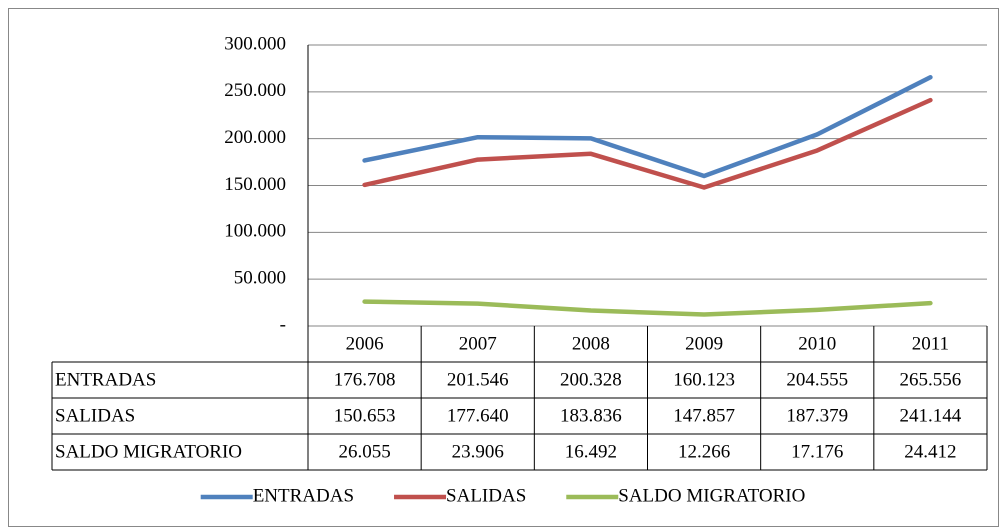 This screenshot has height=529, width=1000. Describe the element at coordinates (817, 415) in the screenshot. I see `table-cell: 187.379` at that location.